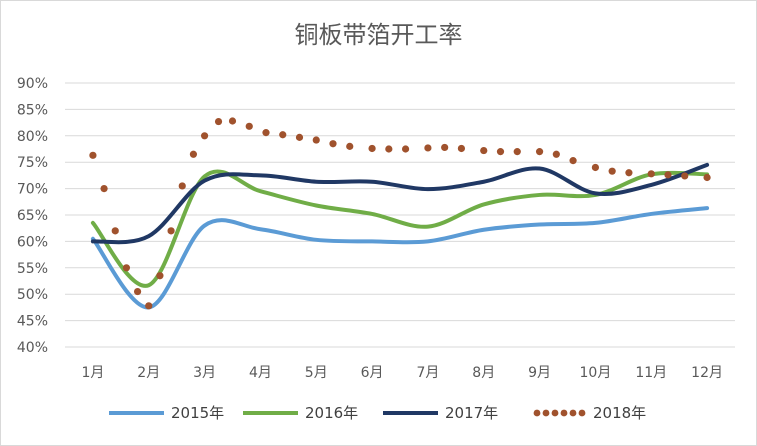  I want to click on legend-item: 2015年, so click(166, 413).